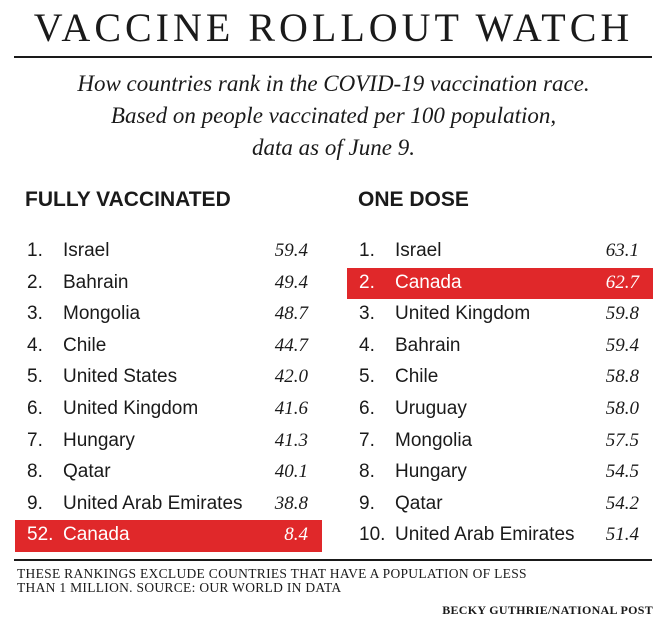 The image size is (667, 629). Describe the element at coordinates (500, 505) in the screenshot. I see `ranking-row: 9. Qatar 54.2` at that location.